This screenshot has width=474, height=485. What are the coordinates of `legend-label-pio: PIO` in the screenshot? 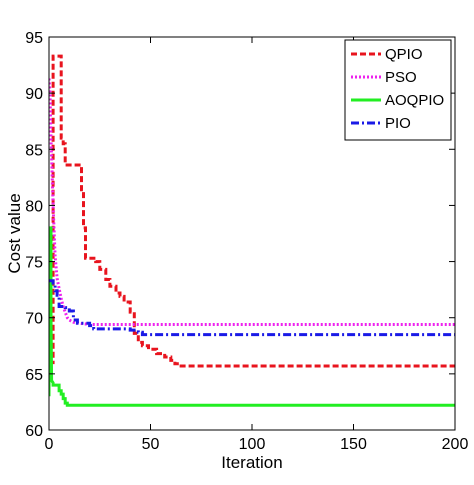 It's located at (398, 123).